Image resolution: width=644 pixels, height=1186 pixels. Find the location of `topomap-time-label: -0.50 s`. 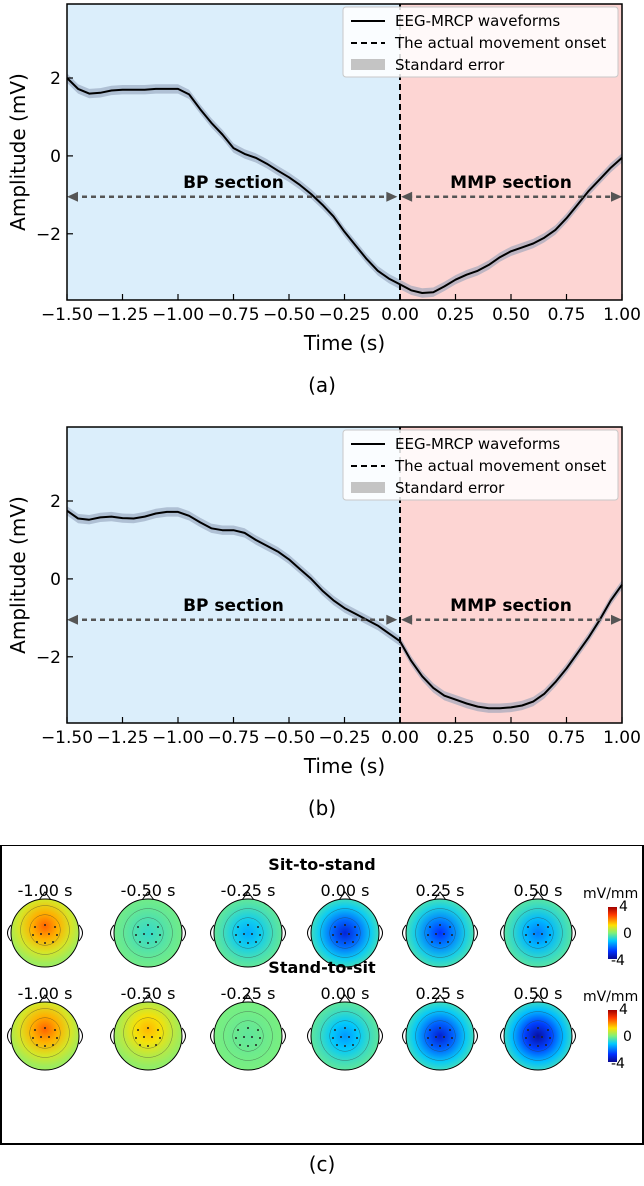

topomap-time-label: -0.50 s is located at coordinates (148, 890).